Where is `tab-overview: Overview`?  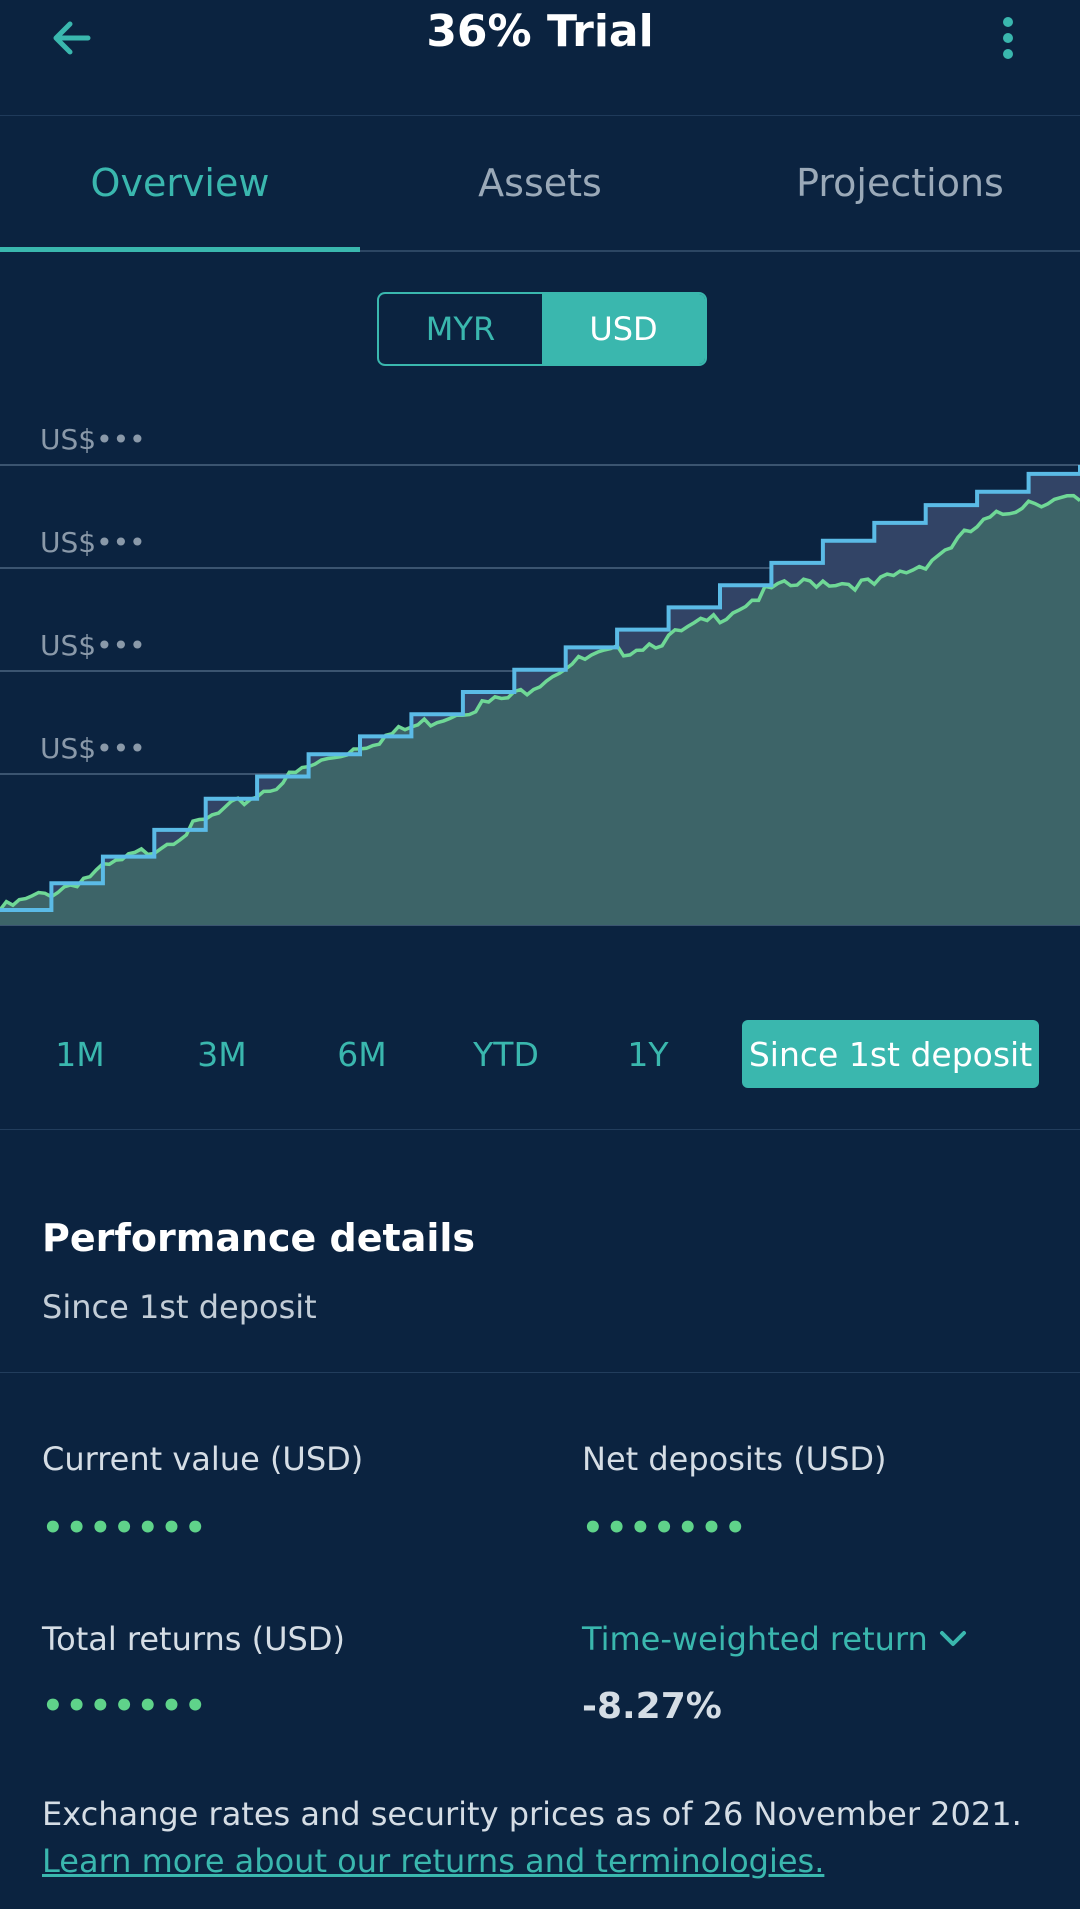
tab-overview: Overview is located at coordinates (180, 184).